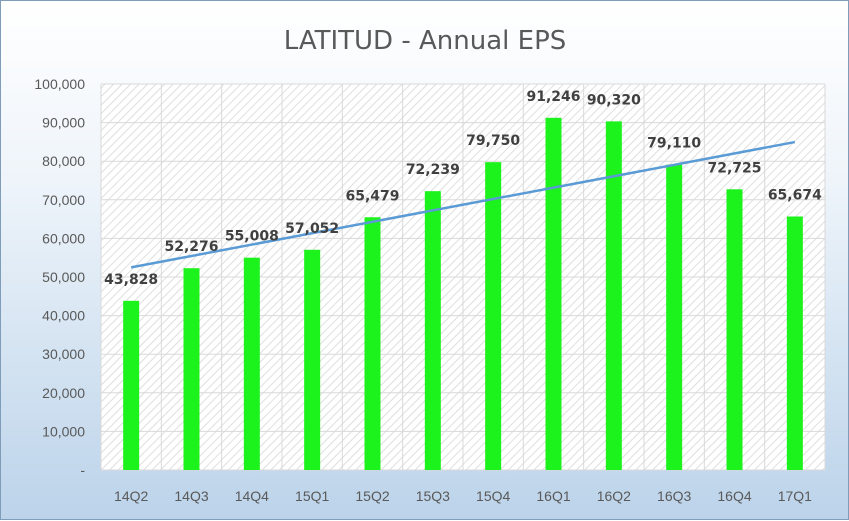 The image size is (849, 521). Describe the element at coordinates (734, 496) in the screenshot. I see `x-tick-label: 16Q4` at that location.